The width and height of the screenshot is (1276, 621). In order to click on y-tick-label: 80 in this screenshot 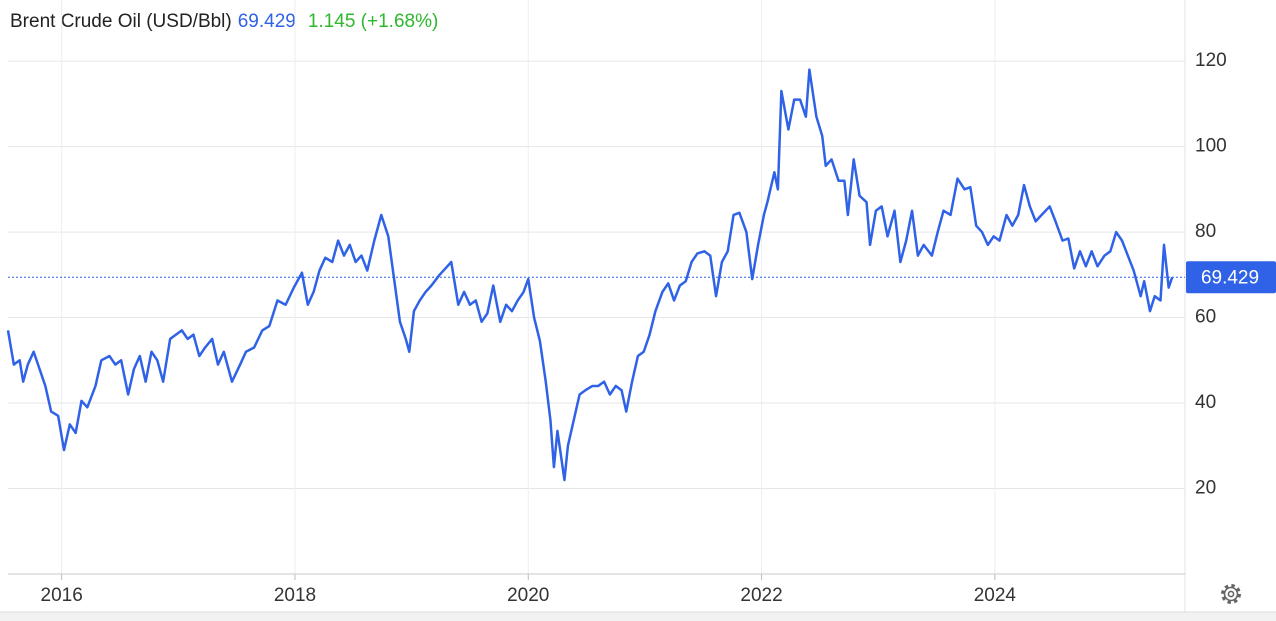, I will do `click(1205, 231)`.